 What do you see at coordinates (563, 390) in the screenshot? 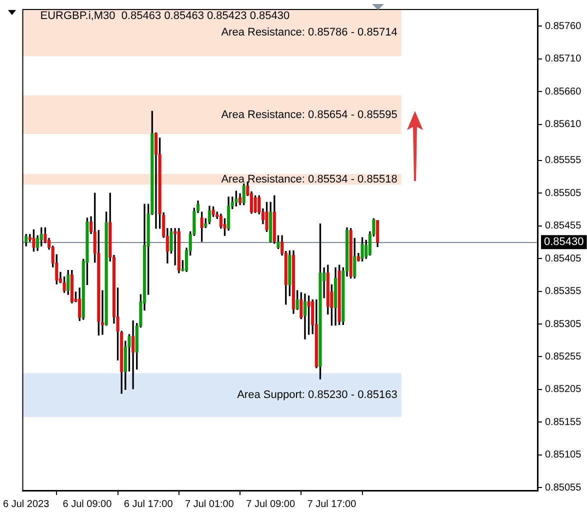
I see `y-tick-label: 0.85205` at bounding box center [563, 390].